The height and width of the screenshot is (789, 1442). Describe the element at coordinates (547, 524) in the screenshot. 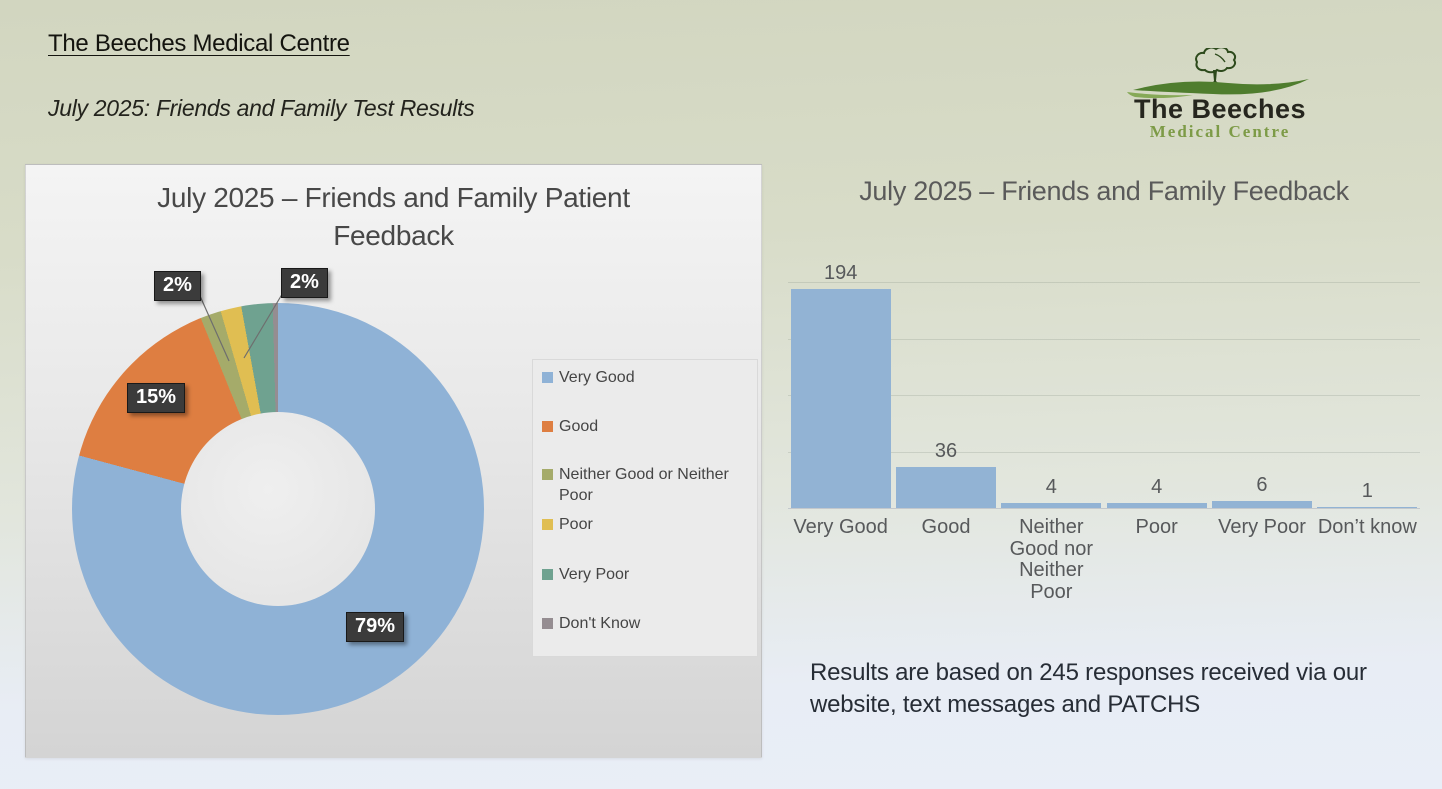

I see `legend-swatch-poor` at that location.